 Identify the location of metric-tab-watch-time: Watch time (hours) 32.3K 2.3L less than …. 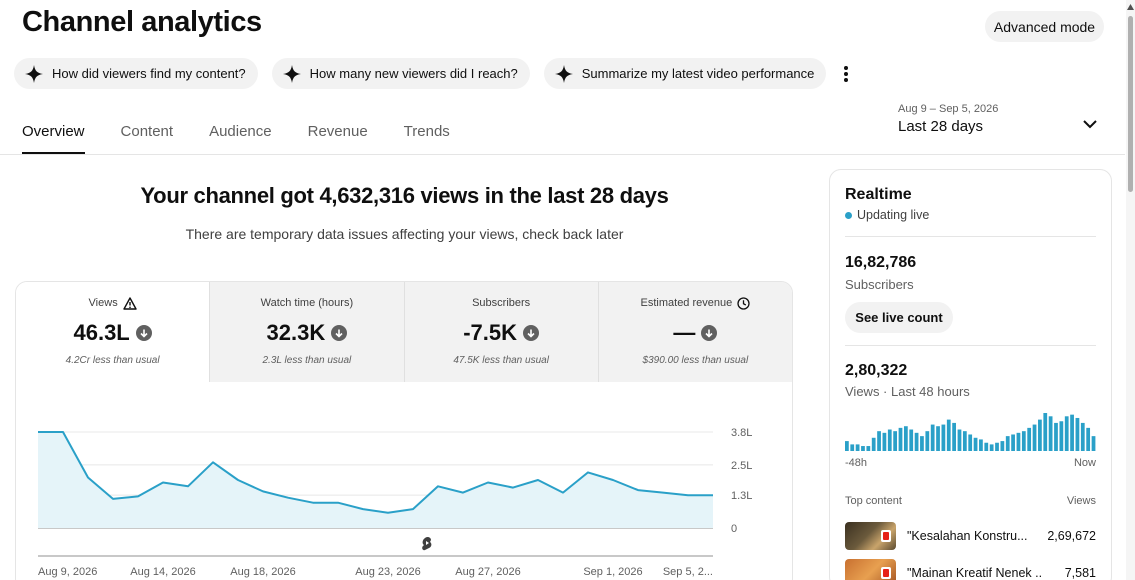
(306, 332).